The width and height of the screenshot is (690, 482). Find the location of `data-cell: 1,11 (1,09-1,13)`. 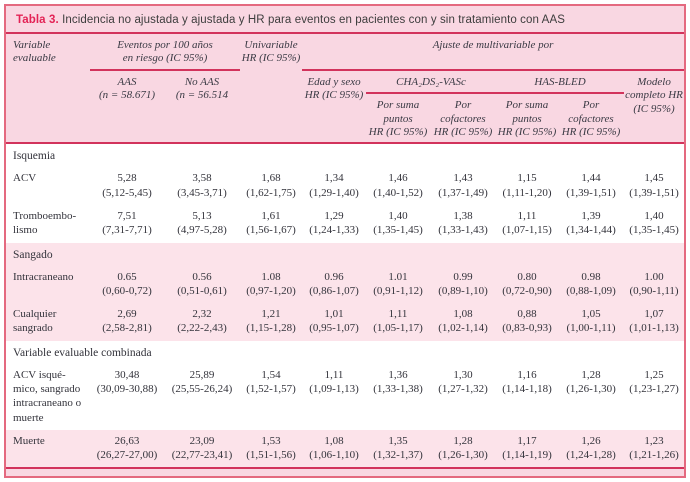

data-cell: 1,11 (1,09-1,13) is located at coordinates (334, 396).